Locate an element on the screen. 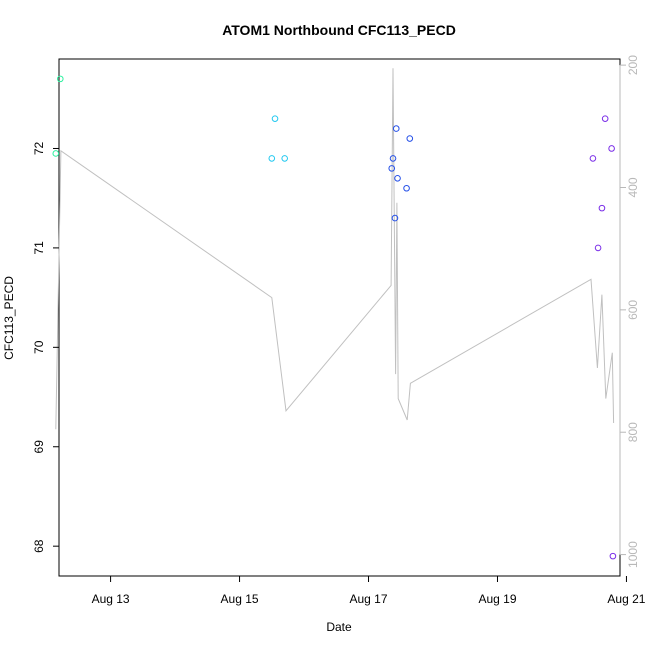 The height and width of the screenshot is (650, 650). y-axis-label: CFC113_PECD is located at coordinates (9, 318).